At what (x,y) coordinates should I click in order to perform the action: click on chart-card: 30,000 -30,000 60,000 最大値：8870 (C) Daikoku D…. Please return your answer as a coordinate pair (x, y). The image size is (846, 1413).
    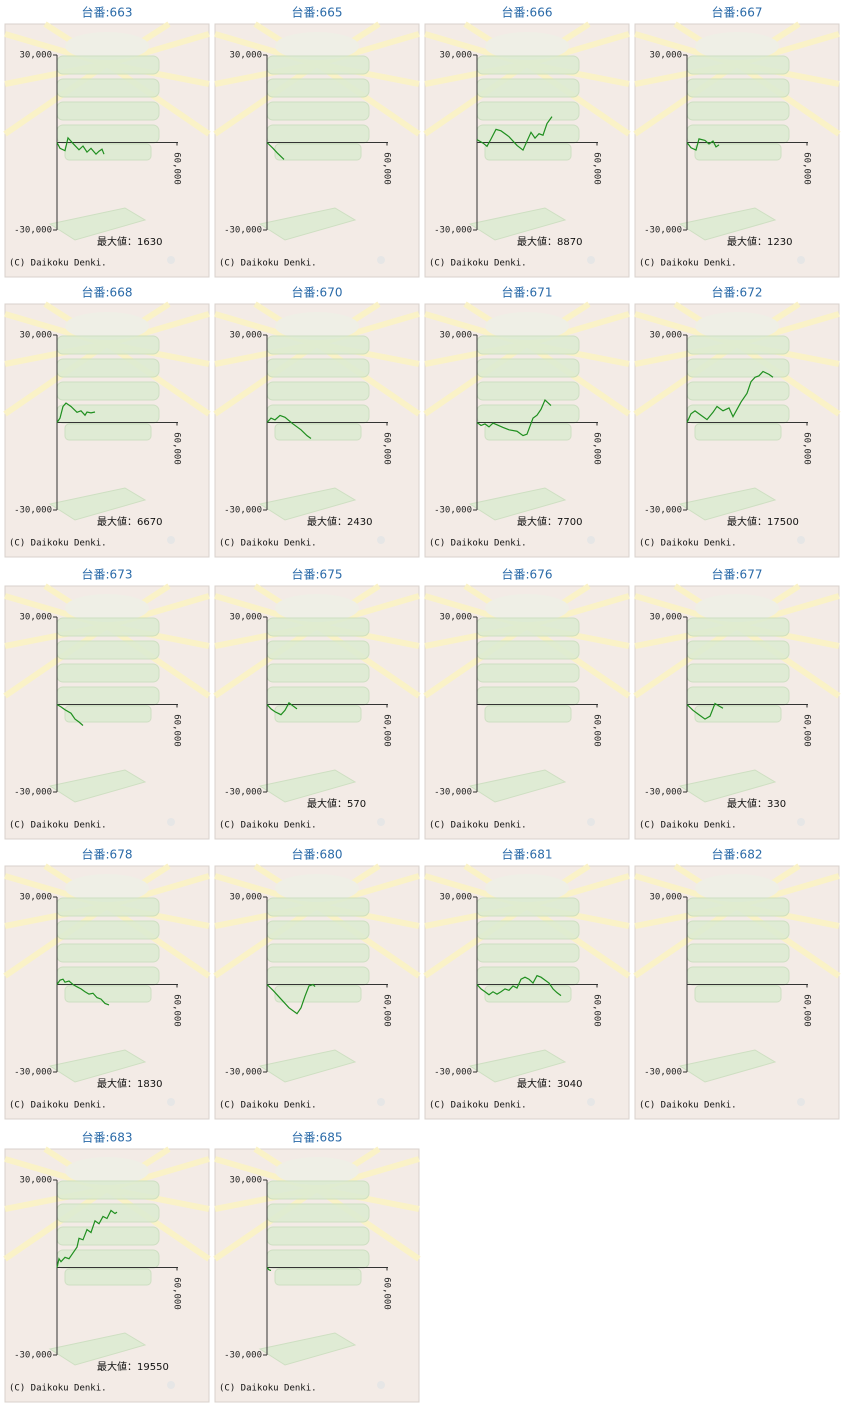
    Looking at the image, I should click on (527, 150).